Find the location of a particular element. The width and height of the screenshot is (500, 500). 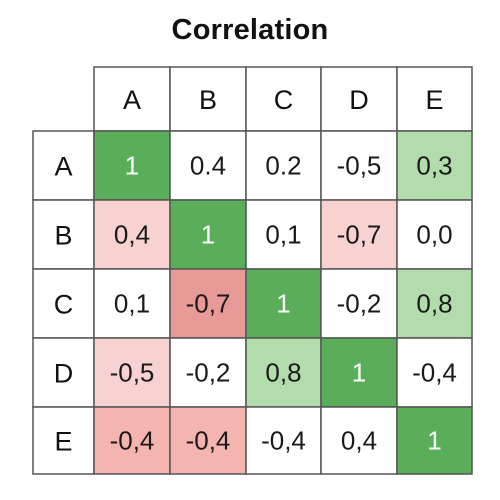

cell-value-label: 0,3 is located at coordinates (434, 166).